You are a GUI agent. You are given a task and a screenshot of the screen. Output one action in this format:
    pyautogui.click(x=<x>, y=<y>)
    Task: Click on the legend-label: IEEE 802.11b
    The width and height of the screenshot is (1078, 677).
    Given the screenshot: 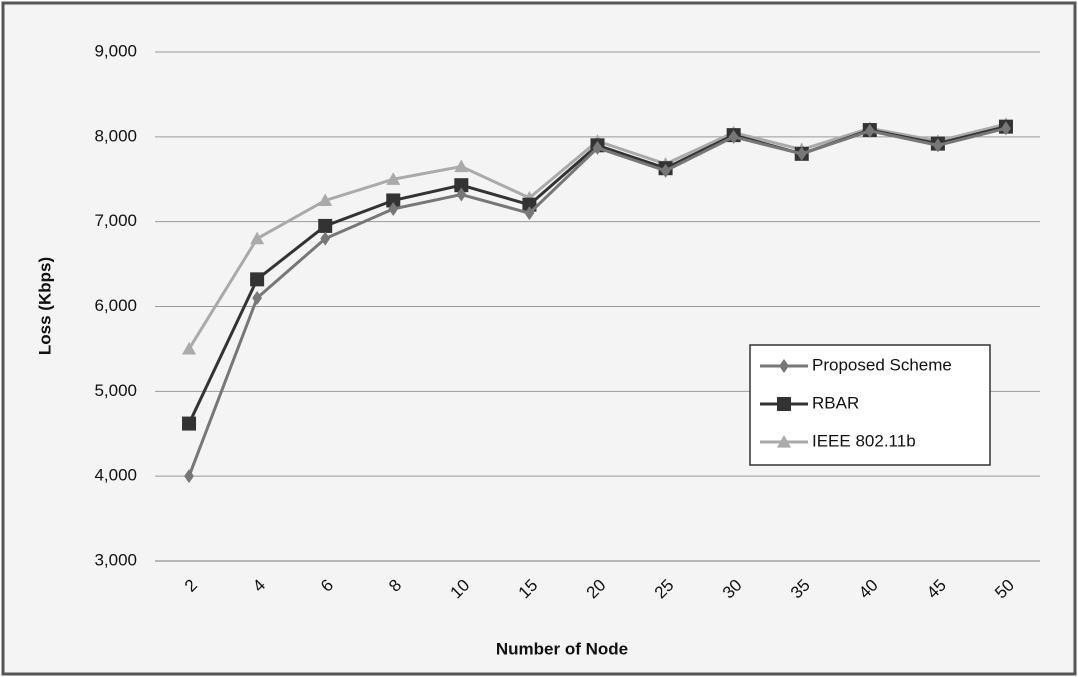 What is the action you would take?
    pyautogui.click(x=864, y=440)
    